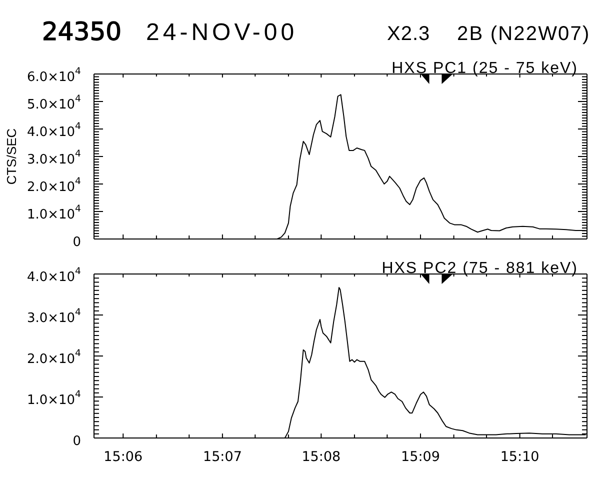 The image size is (600, 480). What do you see at coordinates (54, 75) in the screenshot?
I see `y-tick-label: 6.0×10$^{4}$` at bounding box center [54, 75].